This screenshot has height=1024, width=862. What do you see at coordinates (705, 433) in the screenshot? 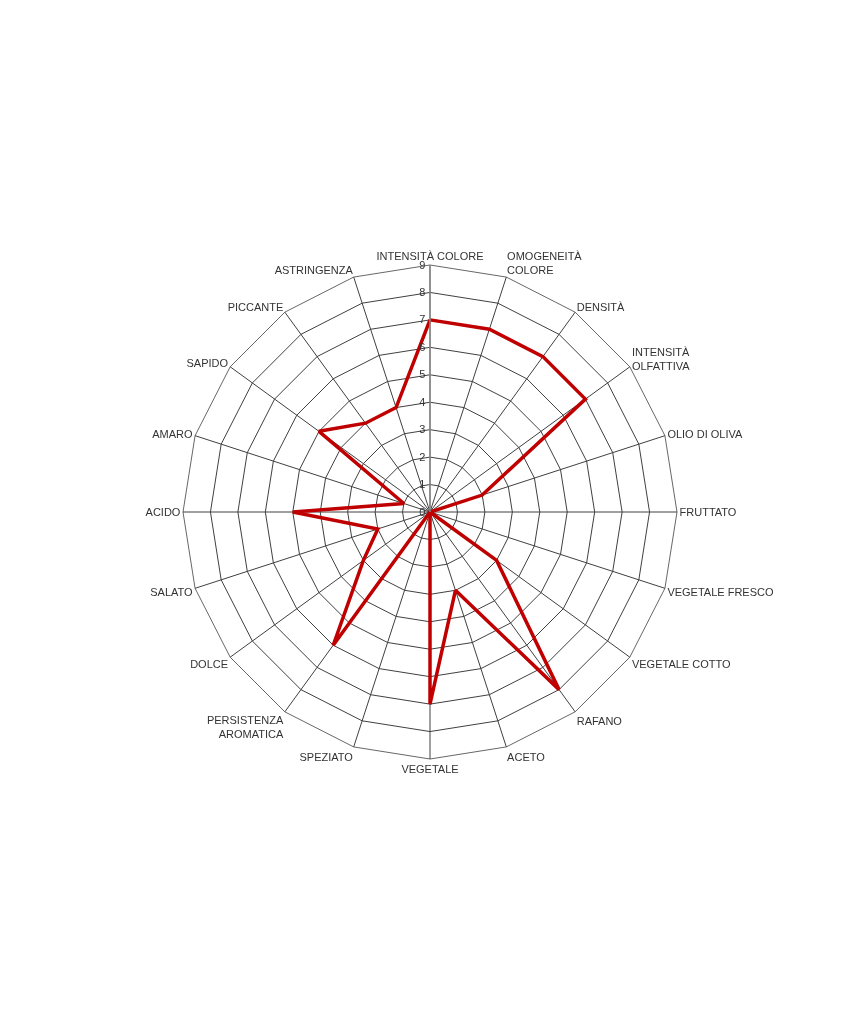
I see `spoke-label: OLIO DI OLIVA` at bounding box center [705, 433].